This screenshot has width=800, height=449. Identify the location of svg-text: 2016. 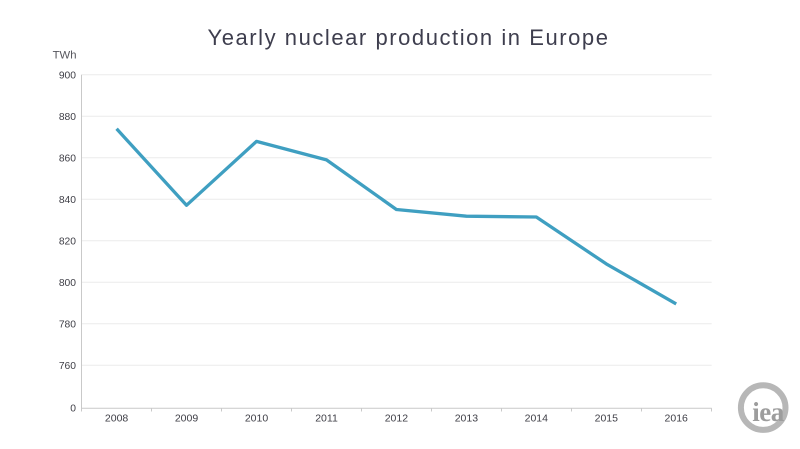
(677, 418).